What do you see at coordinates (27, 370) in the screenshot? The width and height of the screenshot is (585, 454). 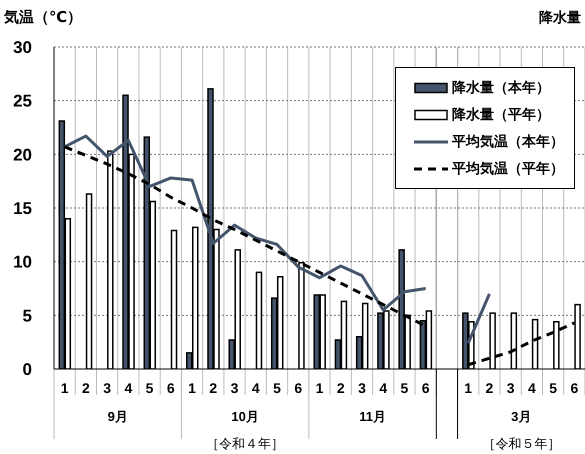 I see `y-tick-label: 0` at bounding box center [27, 370].